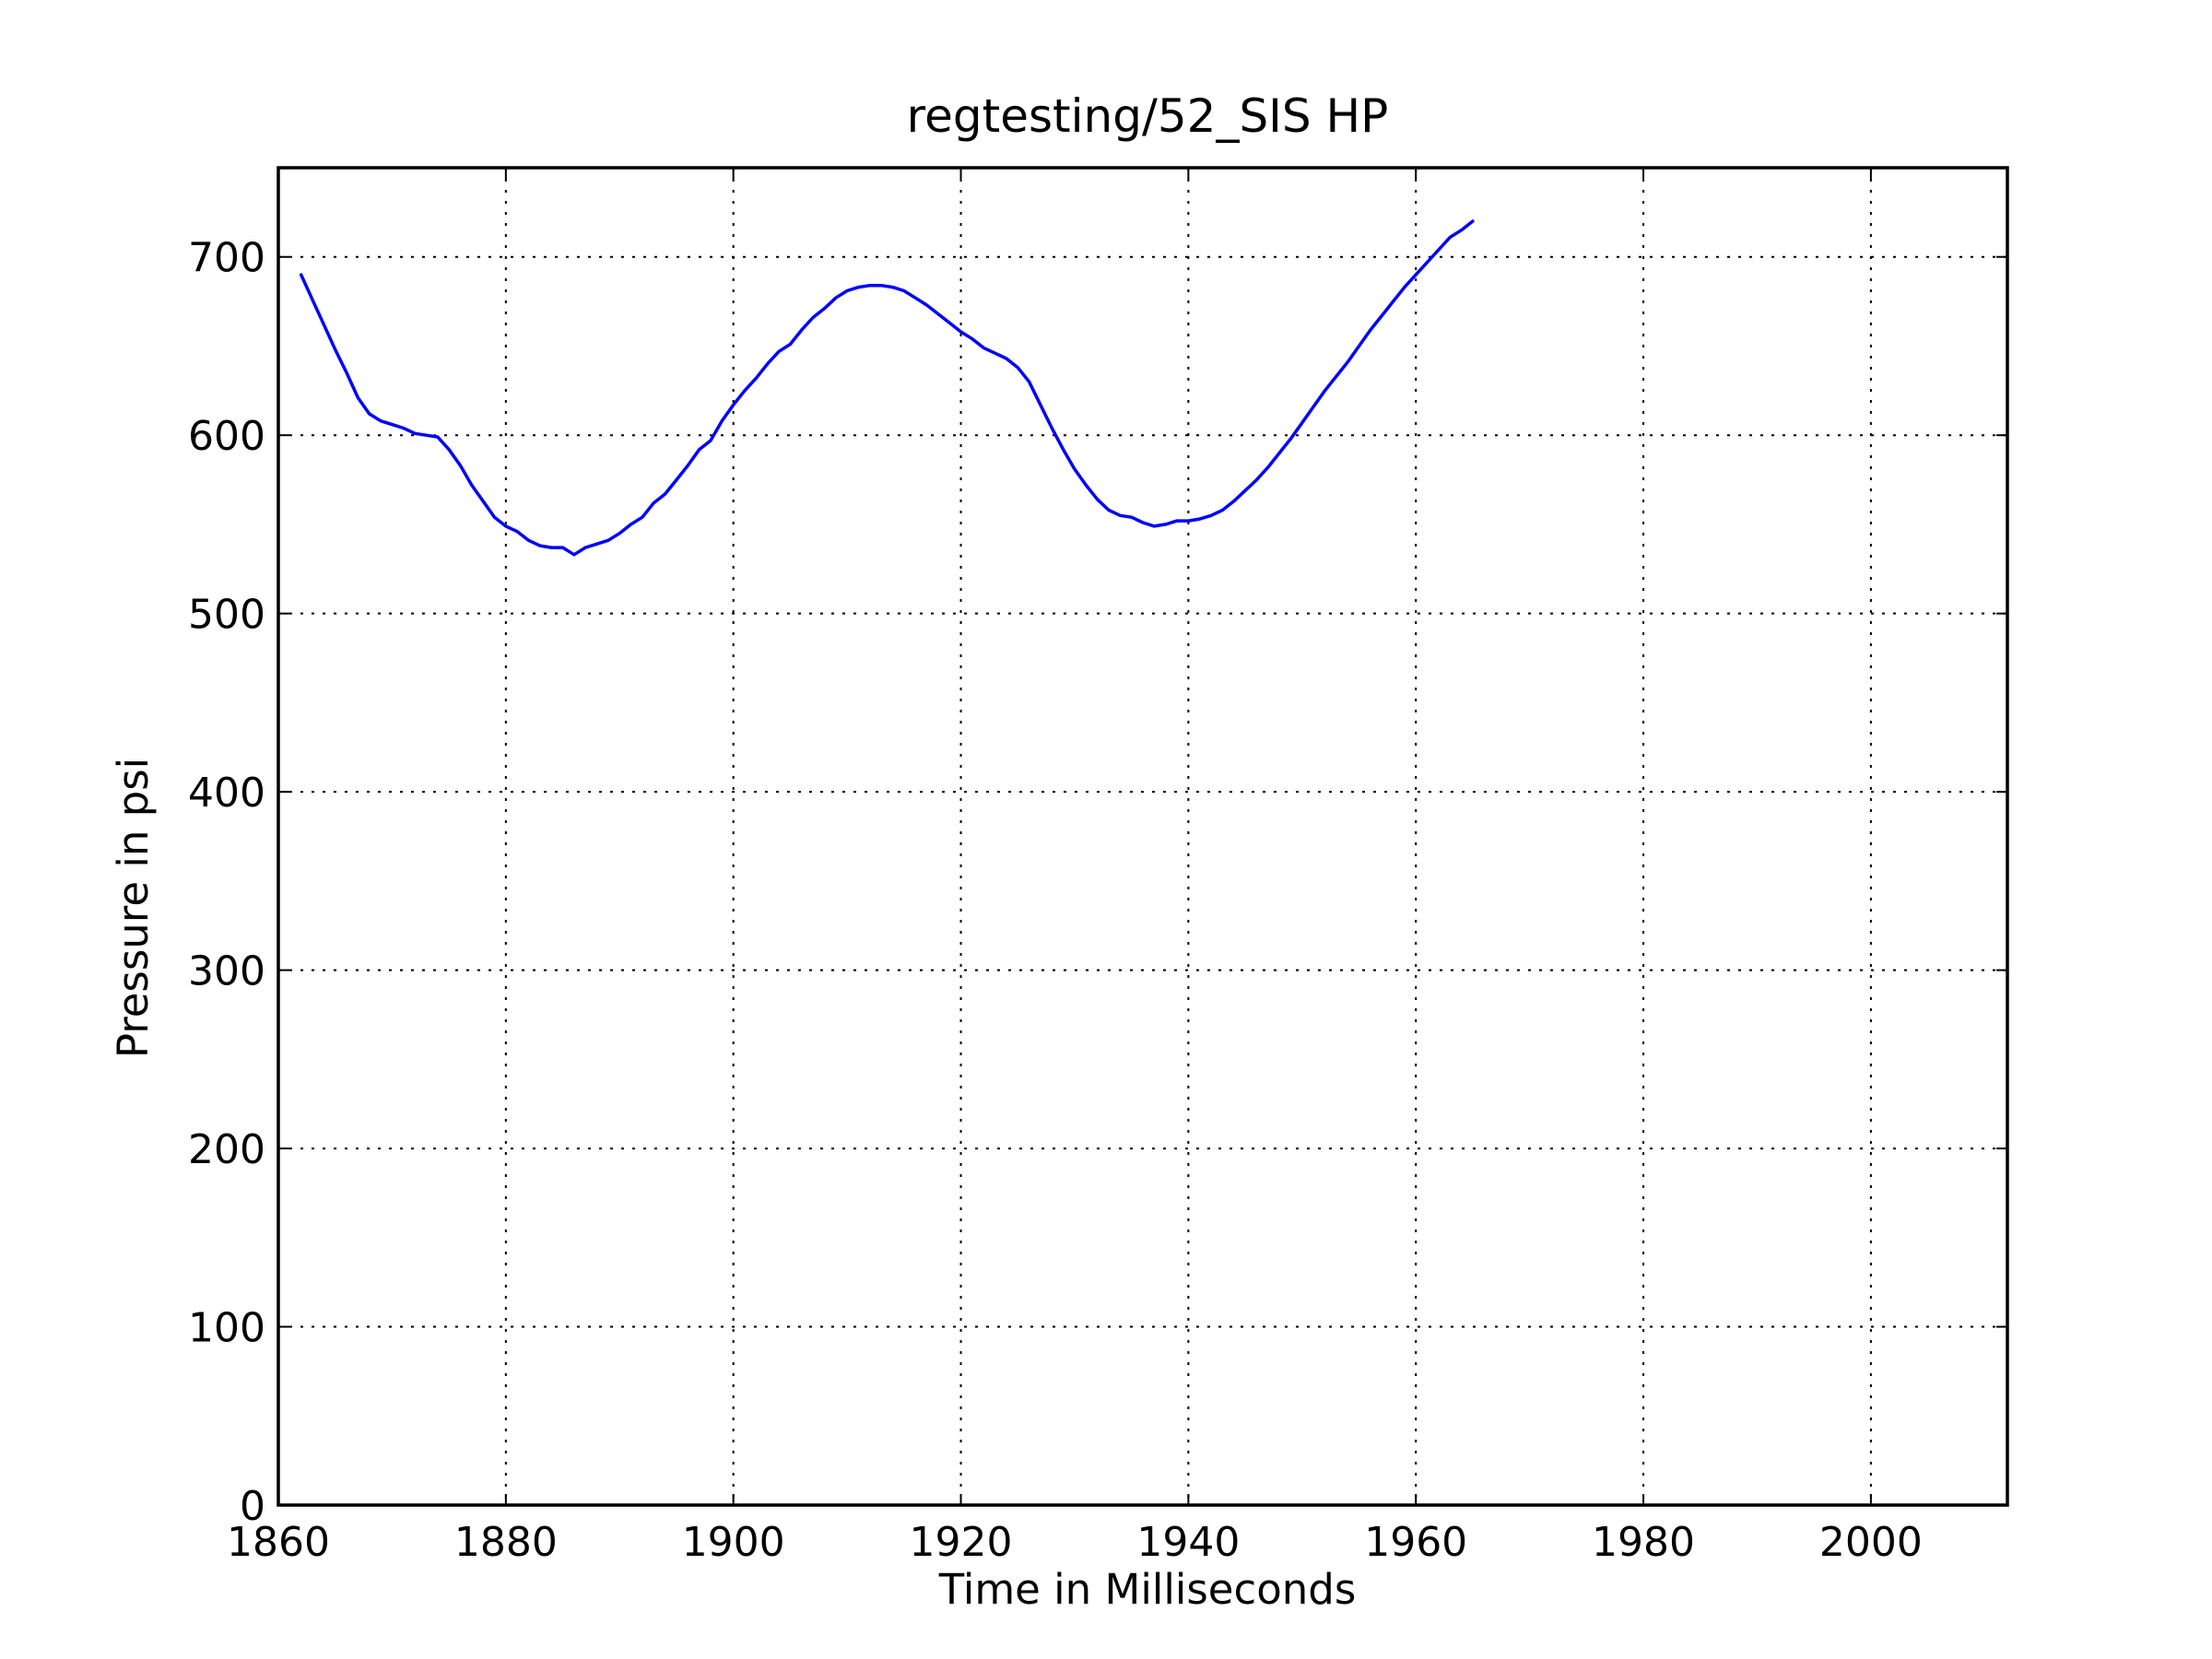  I want to click on x-axis-label: Time in Milliseconds, so click(1147, 1589).